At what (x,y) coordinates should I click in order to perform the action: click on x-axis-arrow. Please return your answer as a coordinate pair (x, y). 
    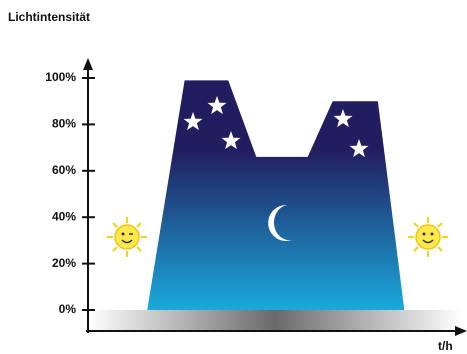
    Looking at the image, I should click on (461, 331).